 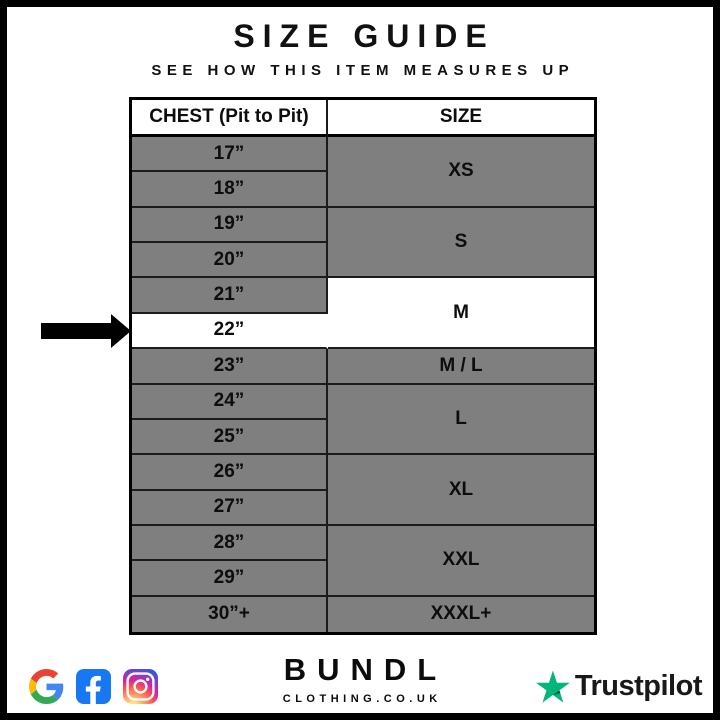 What do you see at coordinates (461, 367) in the screenshot?
I see `size-cell-m-l: M / L` at bounding box center [461, 367].